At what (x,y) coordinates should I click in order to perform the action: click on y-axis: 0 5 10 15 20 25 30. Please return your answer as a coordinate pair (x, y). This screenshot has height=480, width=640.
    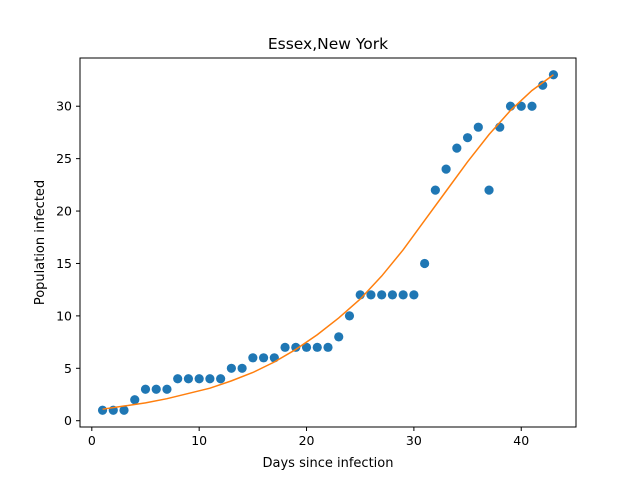
    Looking at the image, I should click on (68, 263).